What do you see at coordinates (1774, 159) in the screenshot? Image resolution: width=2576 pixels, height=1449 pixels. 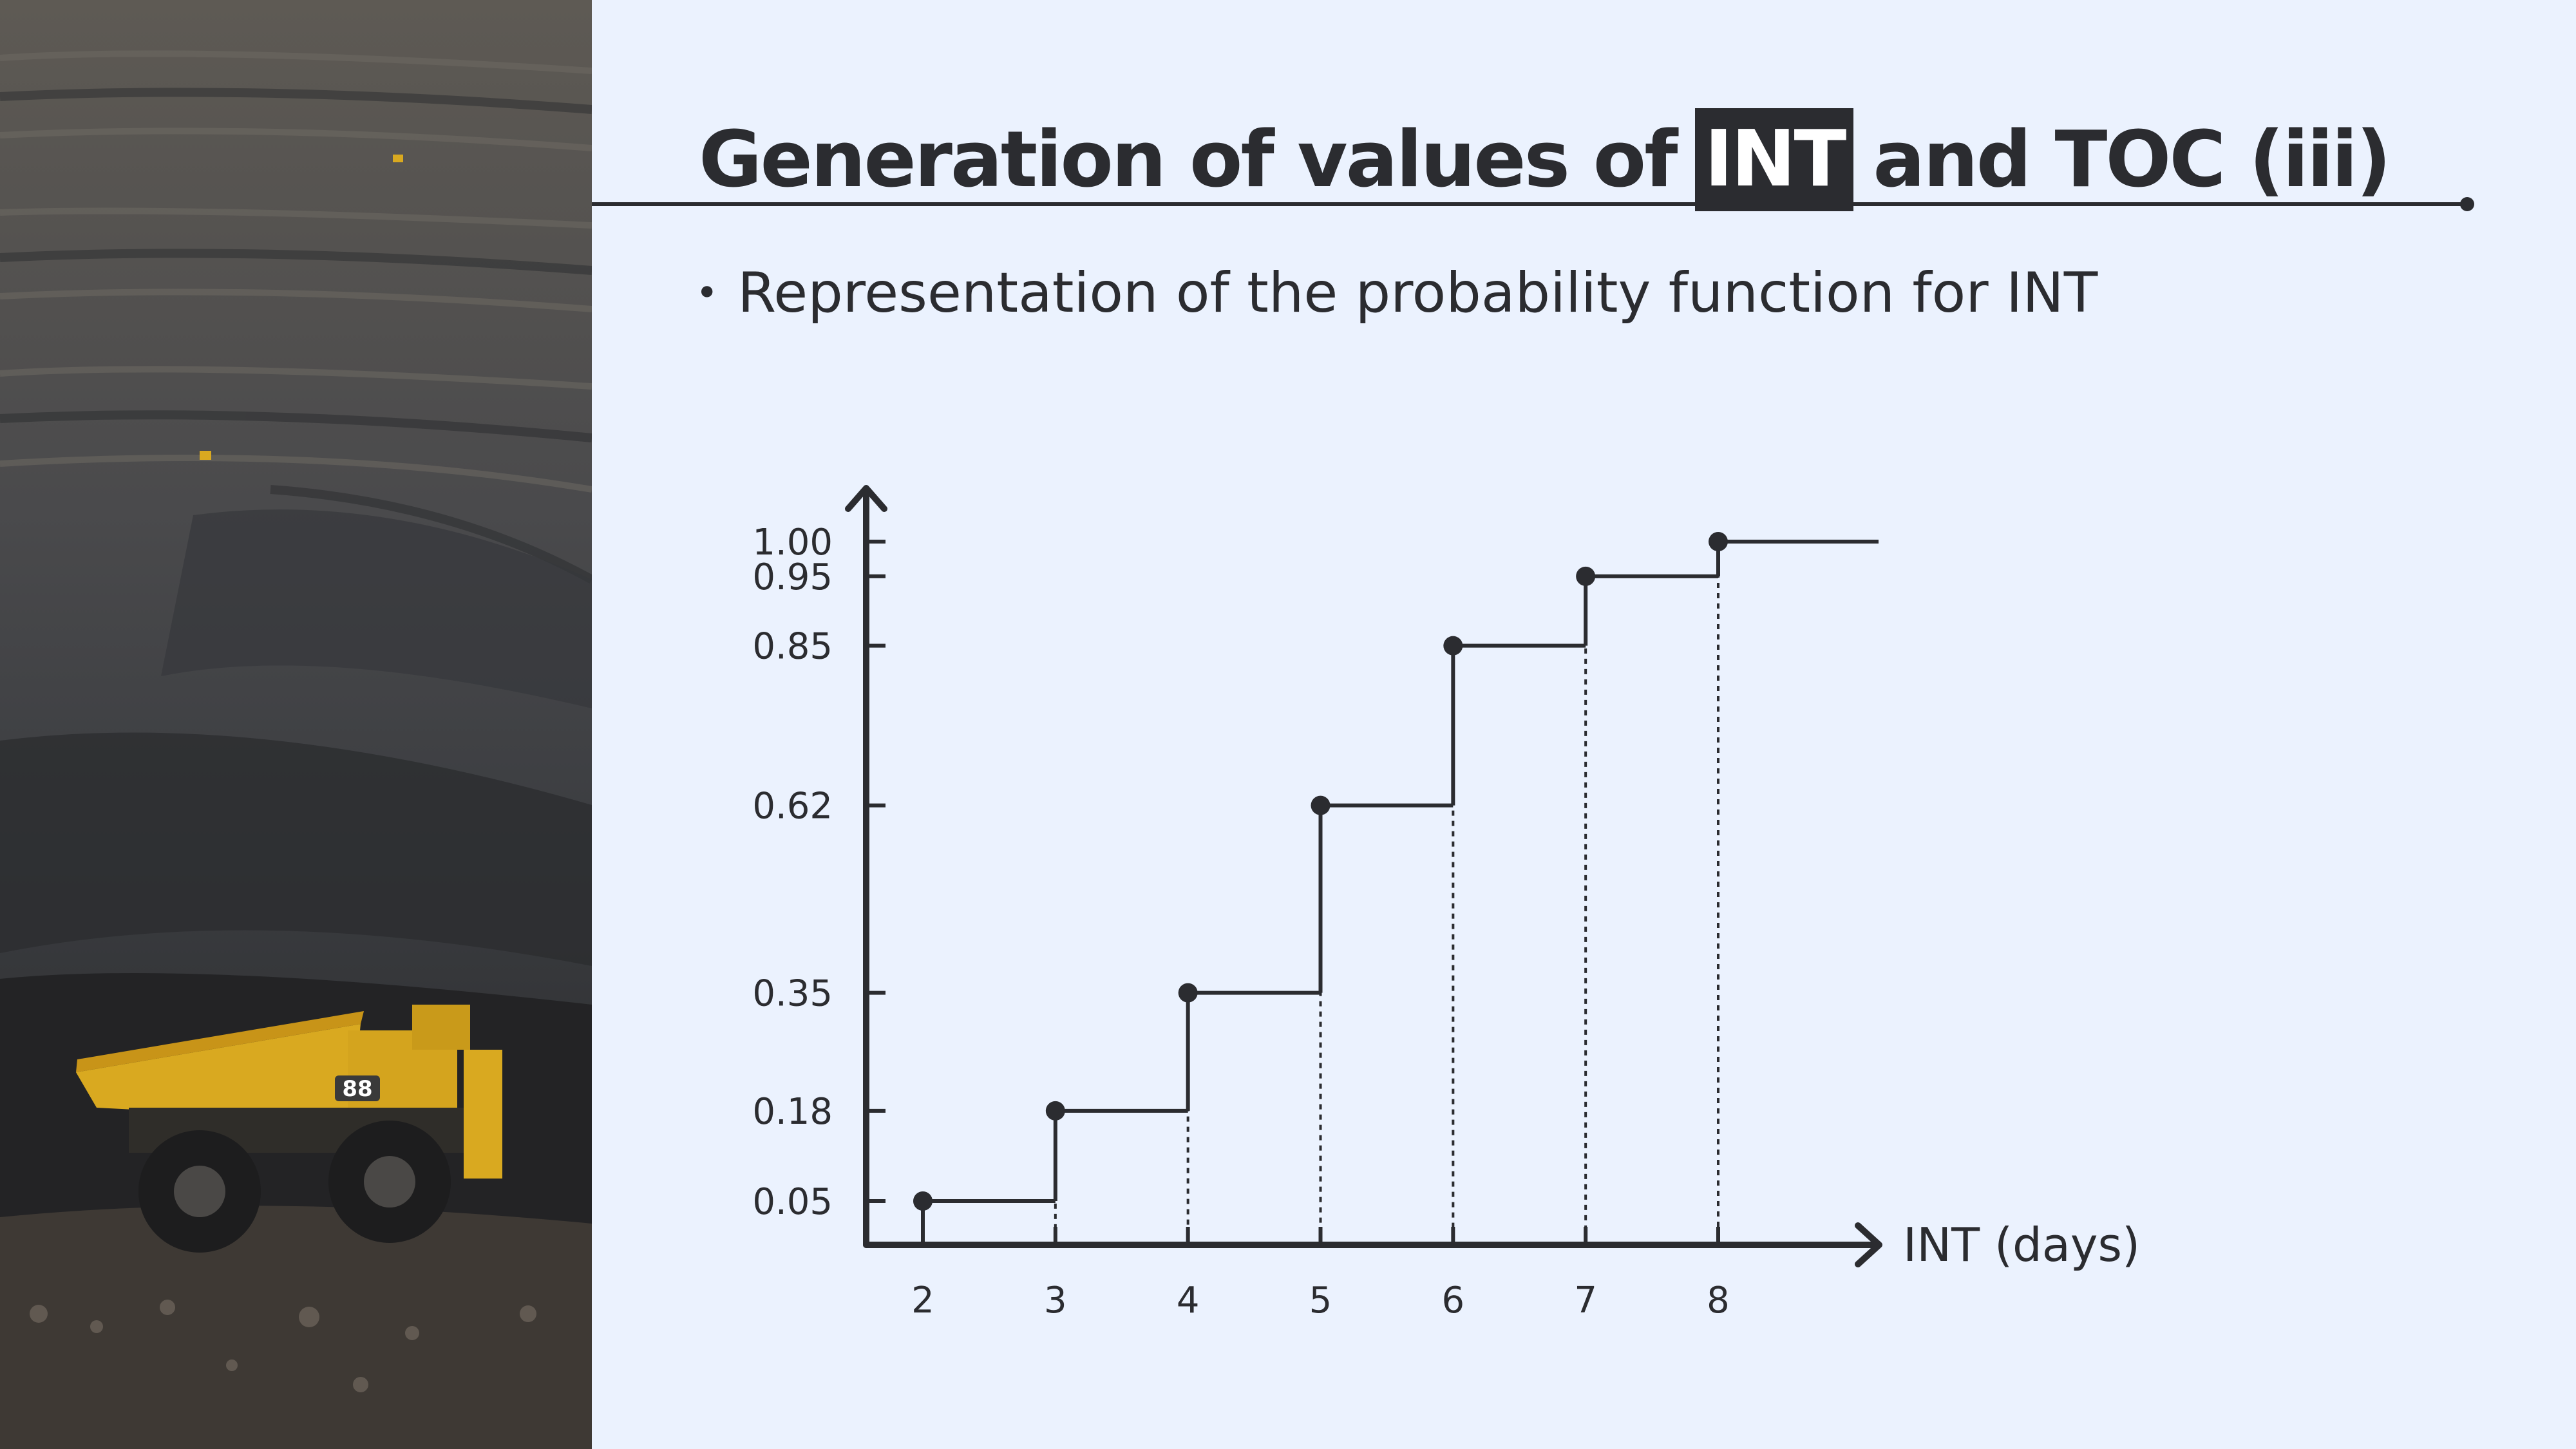 I see `title-highlight-int: INT` at bounding box center [1774, 159].